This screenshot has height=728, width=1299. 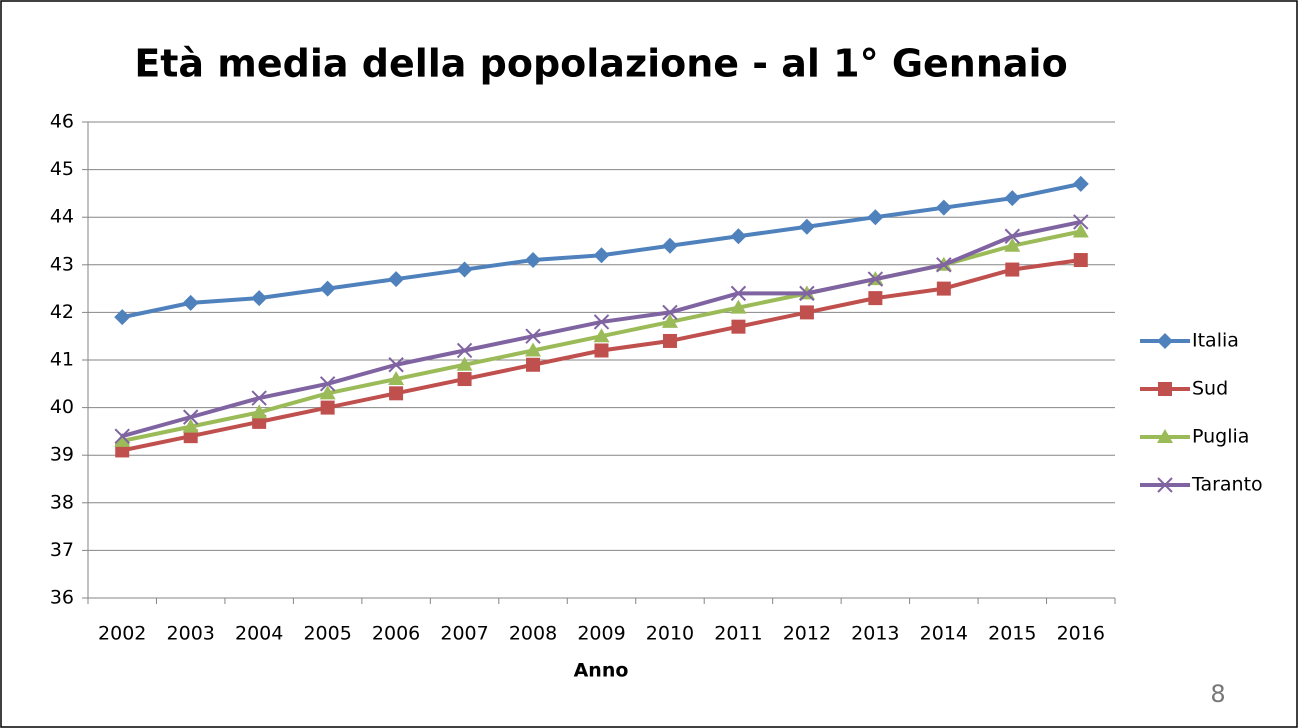 What do you see at coordinates (62, 312) in the screenshot?
I see `y-tick-label: 42` at bounding box center [62, 312].